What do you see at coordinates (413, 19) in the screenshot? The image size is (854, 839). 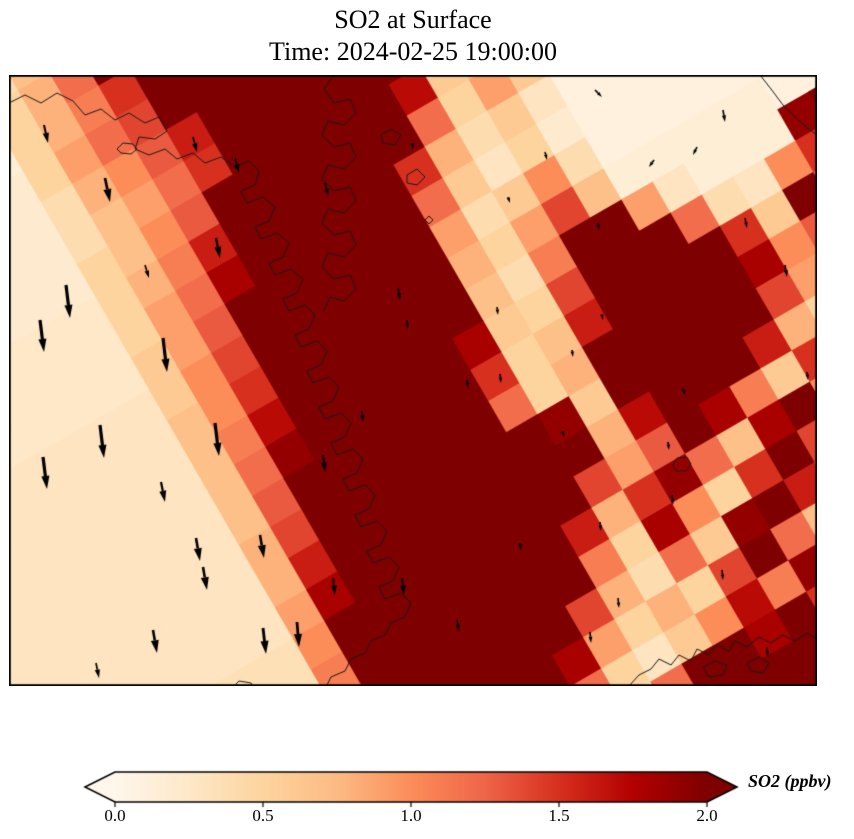 I see `chart-title: SO2 at Surface` at bounding box center [413, 19].